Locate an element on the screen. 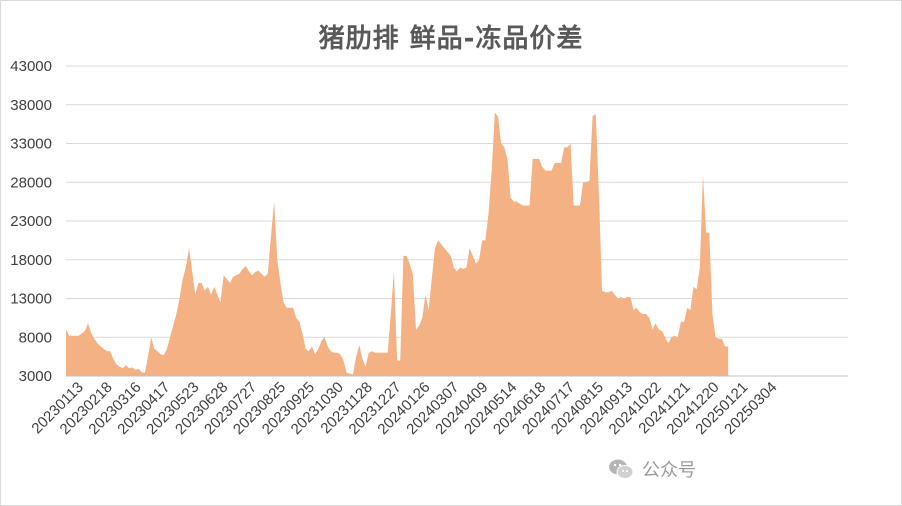 This screenshot has width=902, height=506. y-tick-label: 18000 is located at coordinates (31, 260).